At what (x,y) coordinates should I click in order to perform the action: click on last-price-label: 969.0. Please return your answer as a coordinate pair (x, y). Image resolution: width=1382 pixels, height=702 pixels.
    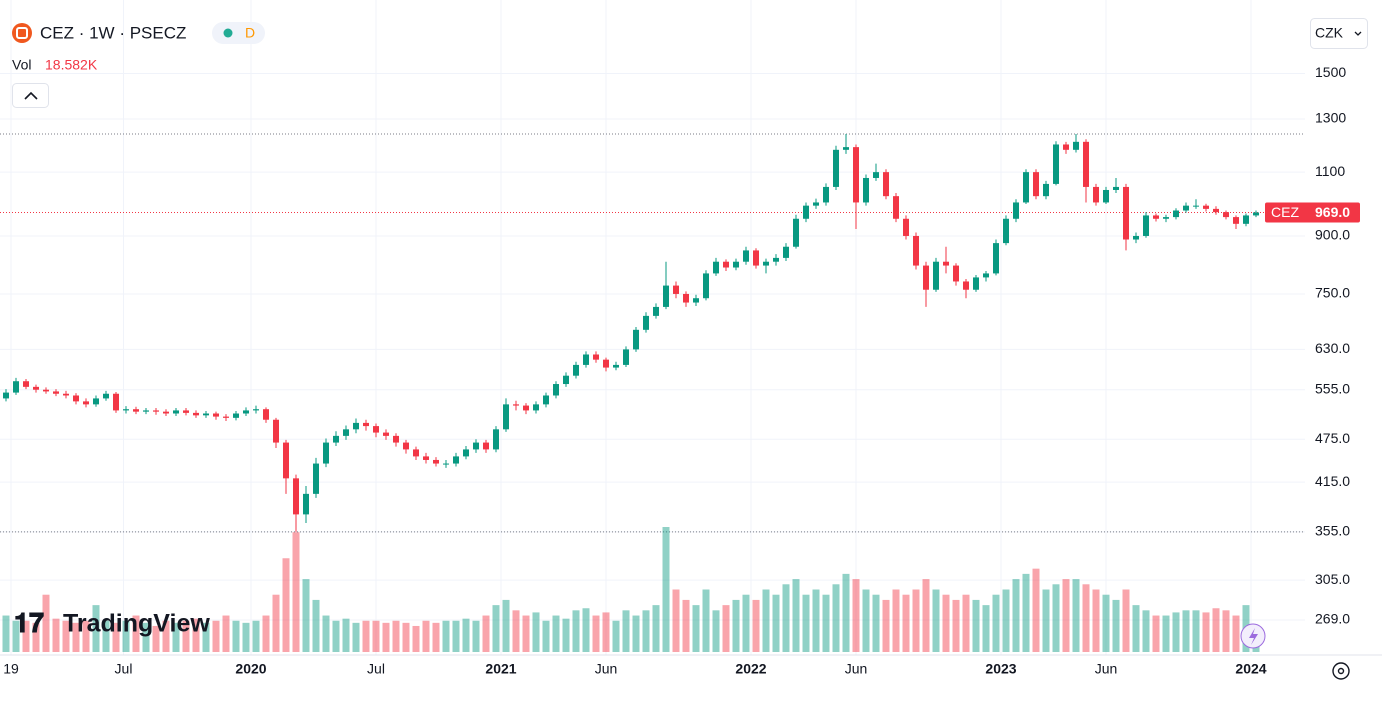
    Looking at the image, I should click on (1332, 212).